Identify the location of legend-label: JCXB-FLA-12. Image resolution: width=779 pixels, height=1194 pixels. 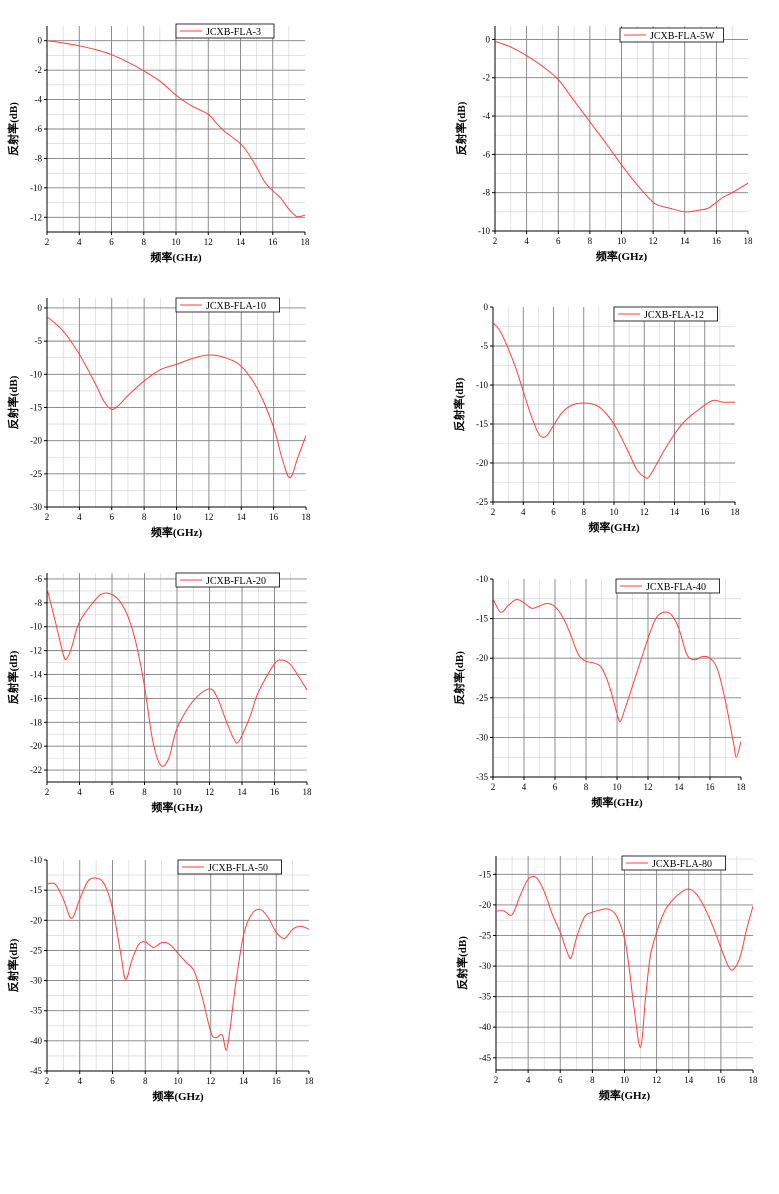
(674, 315).